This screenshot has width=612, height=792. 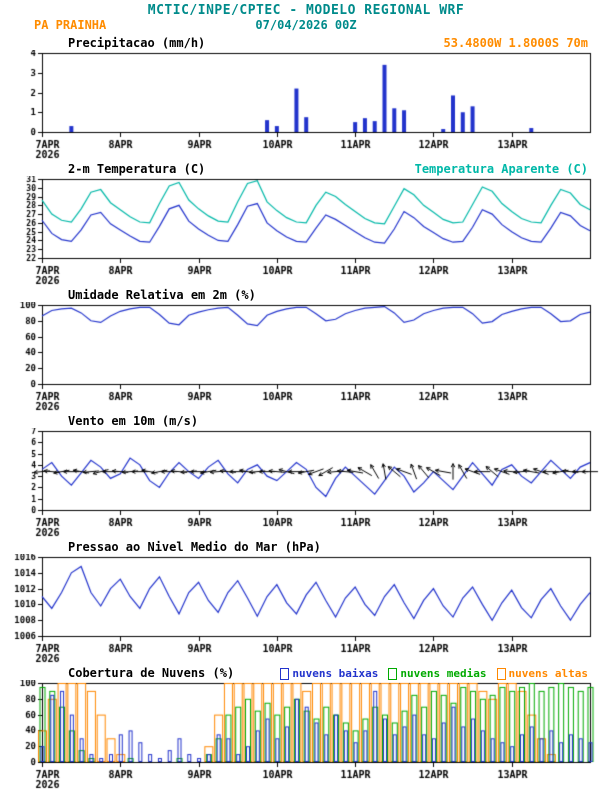 I want to click on pressure-chart, so click(x=306, y=609).